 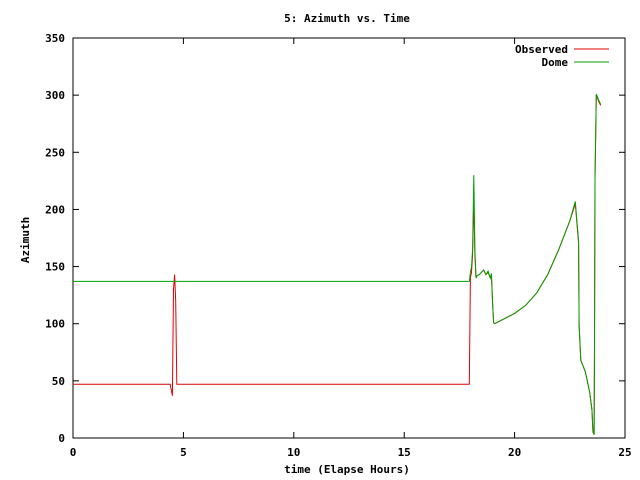 I want to click on chart-title: 5: Azimuth vs. Time, so click(x=347, y=18).